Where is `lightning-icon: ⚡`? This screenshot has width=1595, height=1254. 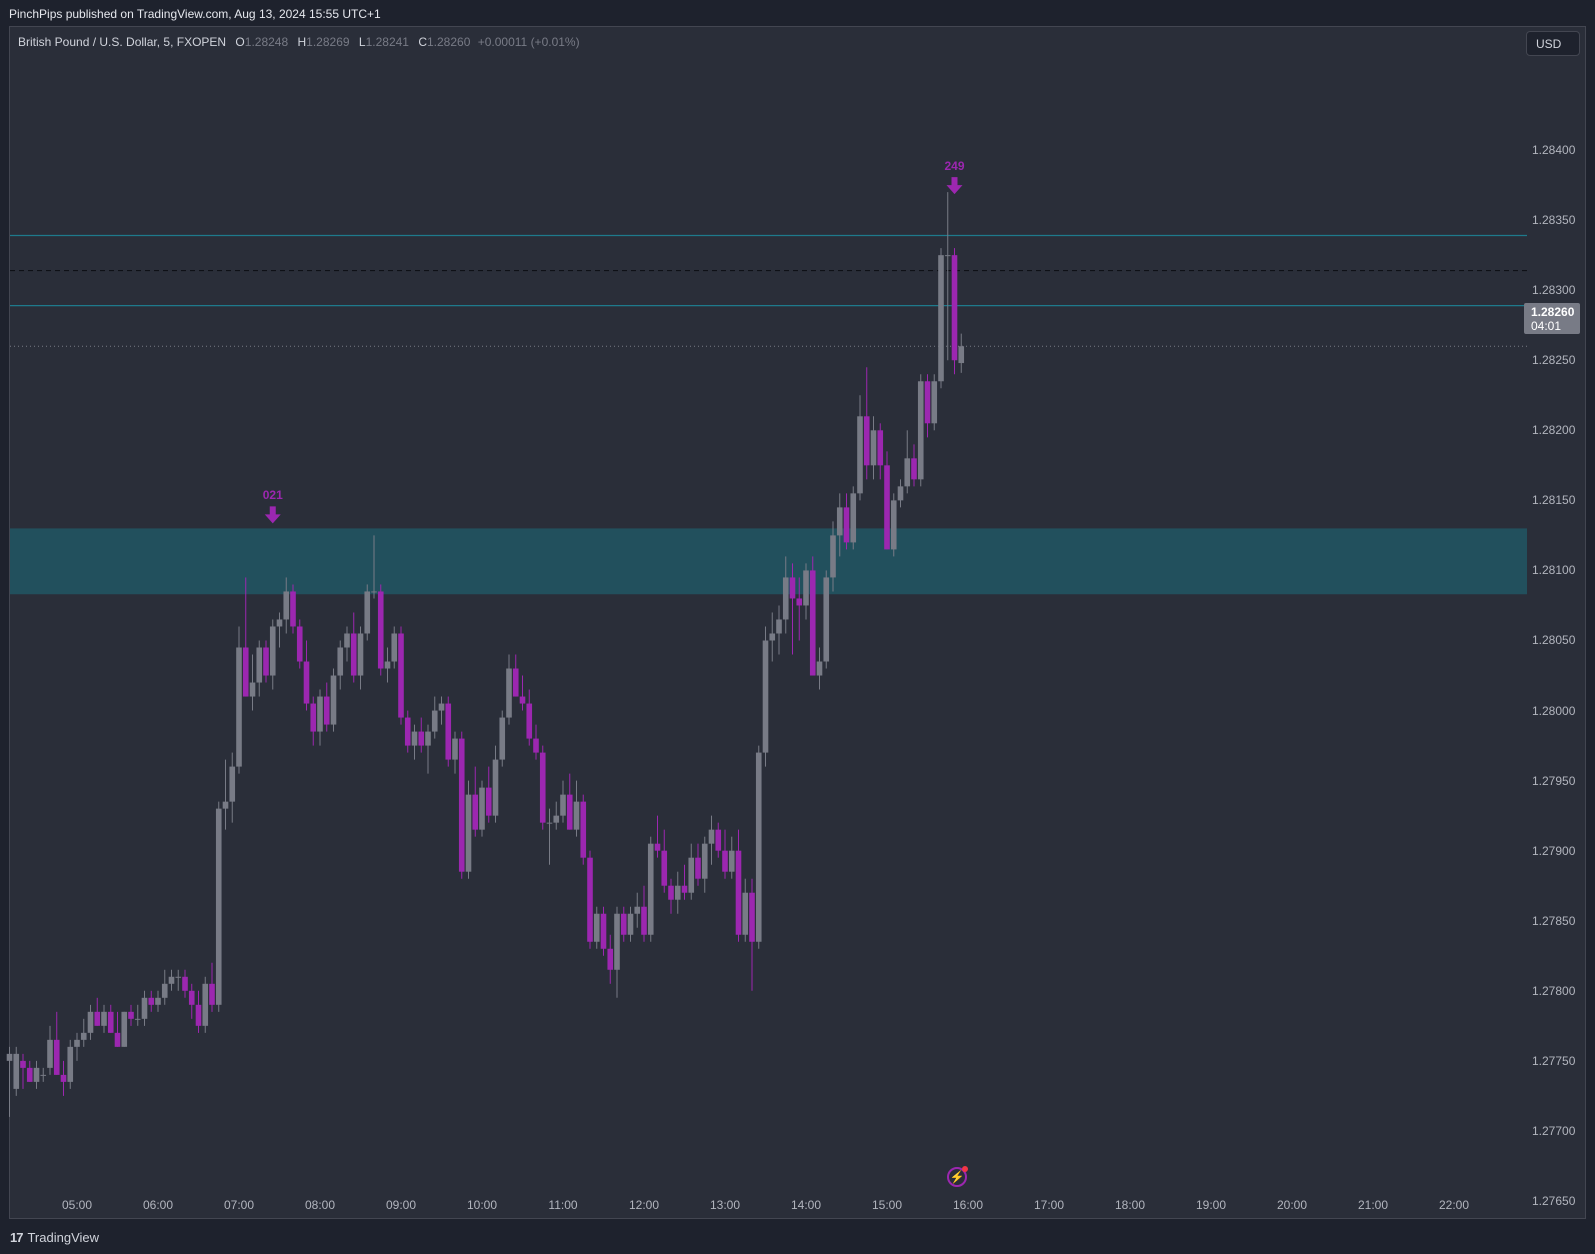
lightning-icon: ⚡ is located at coordinates (957, 1176).